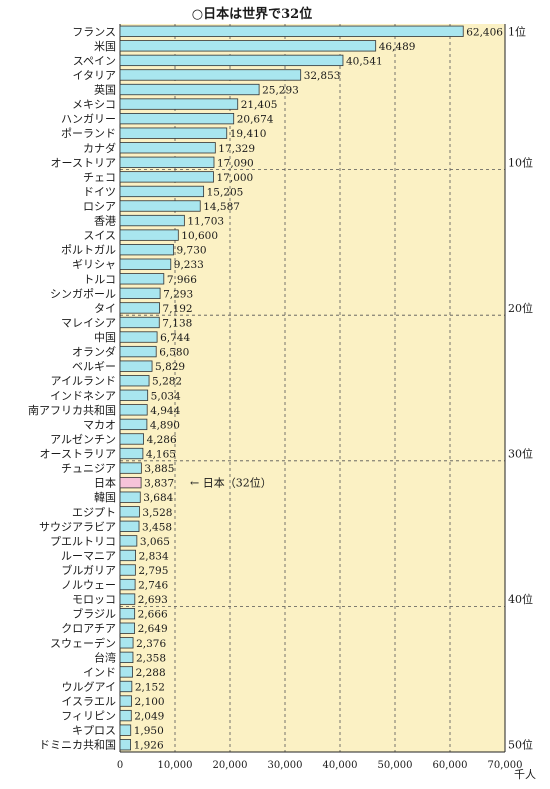 Image resolution: width=550 pixels, height=789 pixels. Describe the element at coordinates (520, 308) in the screenshot. I see `rank-label: 20位` at that location.